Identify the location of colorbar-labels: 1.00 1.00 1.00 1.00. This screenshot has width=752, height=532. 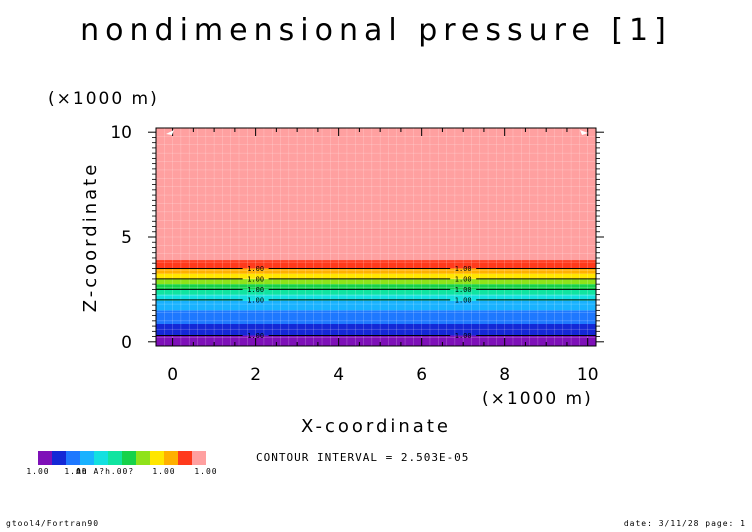
(121, 471).